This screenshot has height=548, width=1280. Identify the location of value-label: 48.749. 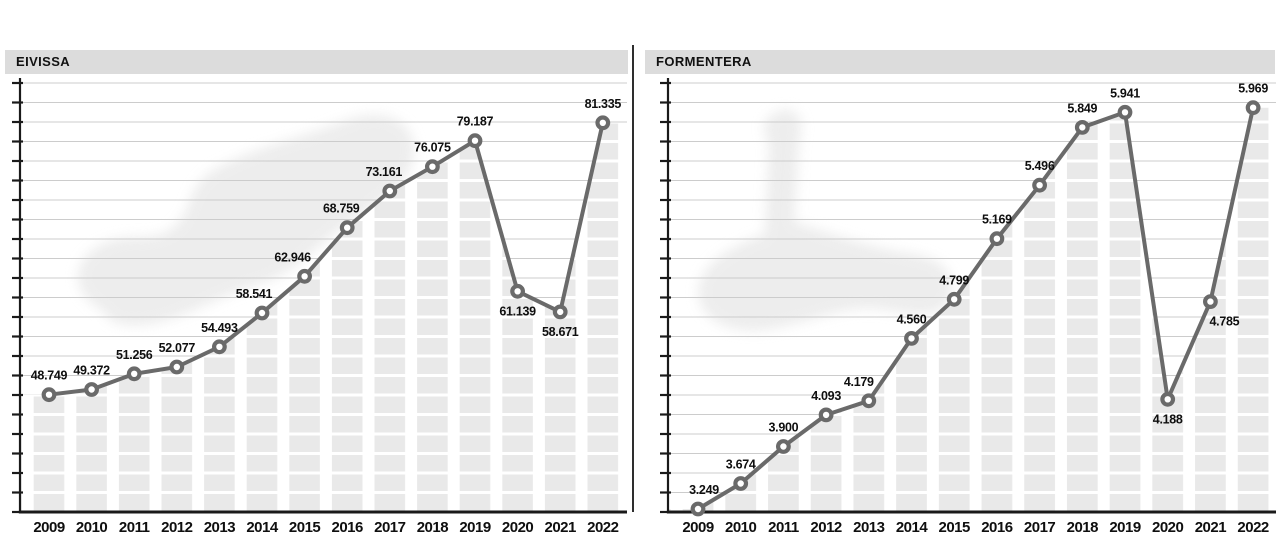
(49, 376).